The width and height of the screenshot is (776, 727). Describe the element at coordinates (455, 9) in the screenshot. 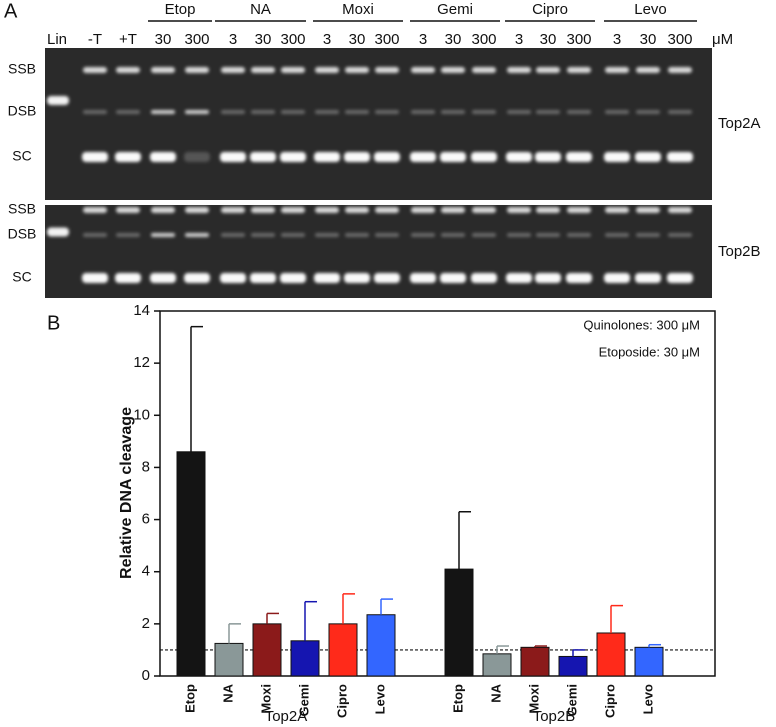

I see `drug-header: Gemi` at that location.